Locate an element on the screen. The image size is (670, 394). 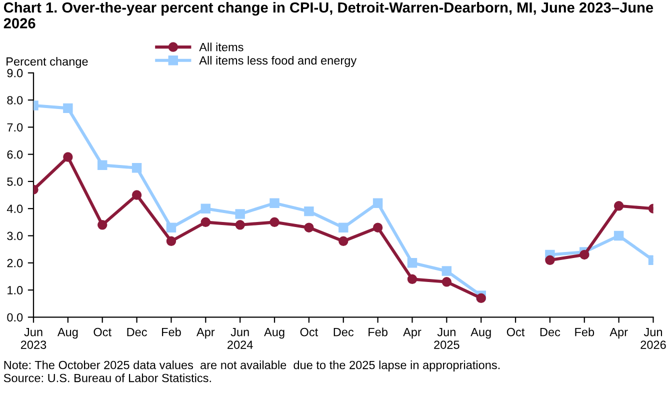
x-tick-label: Jun 2023 is located at coordinates (33, 338).